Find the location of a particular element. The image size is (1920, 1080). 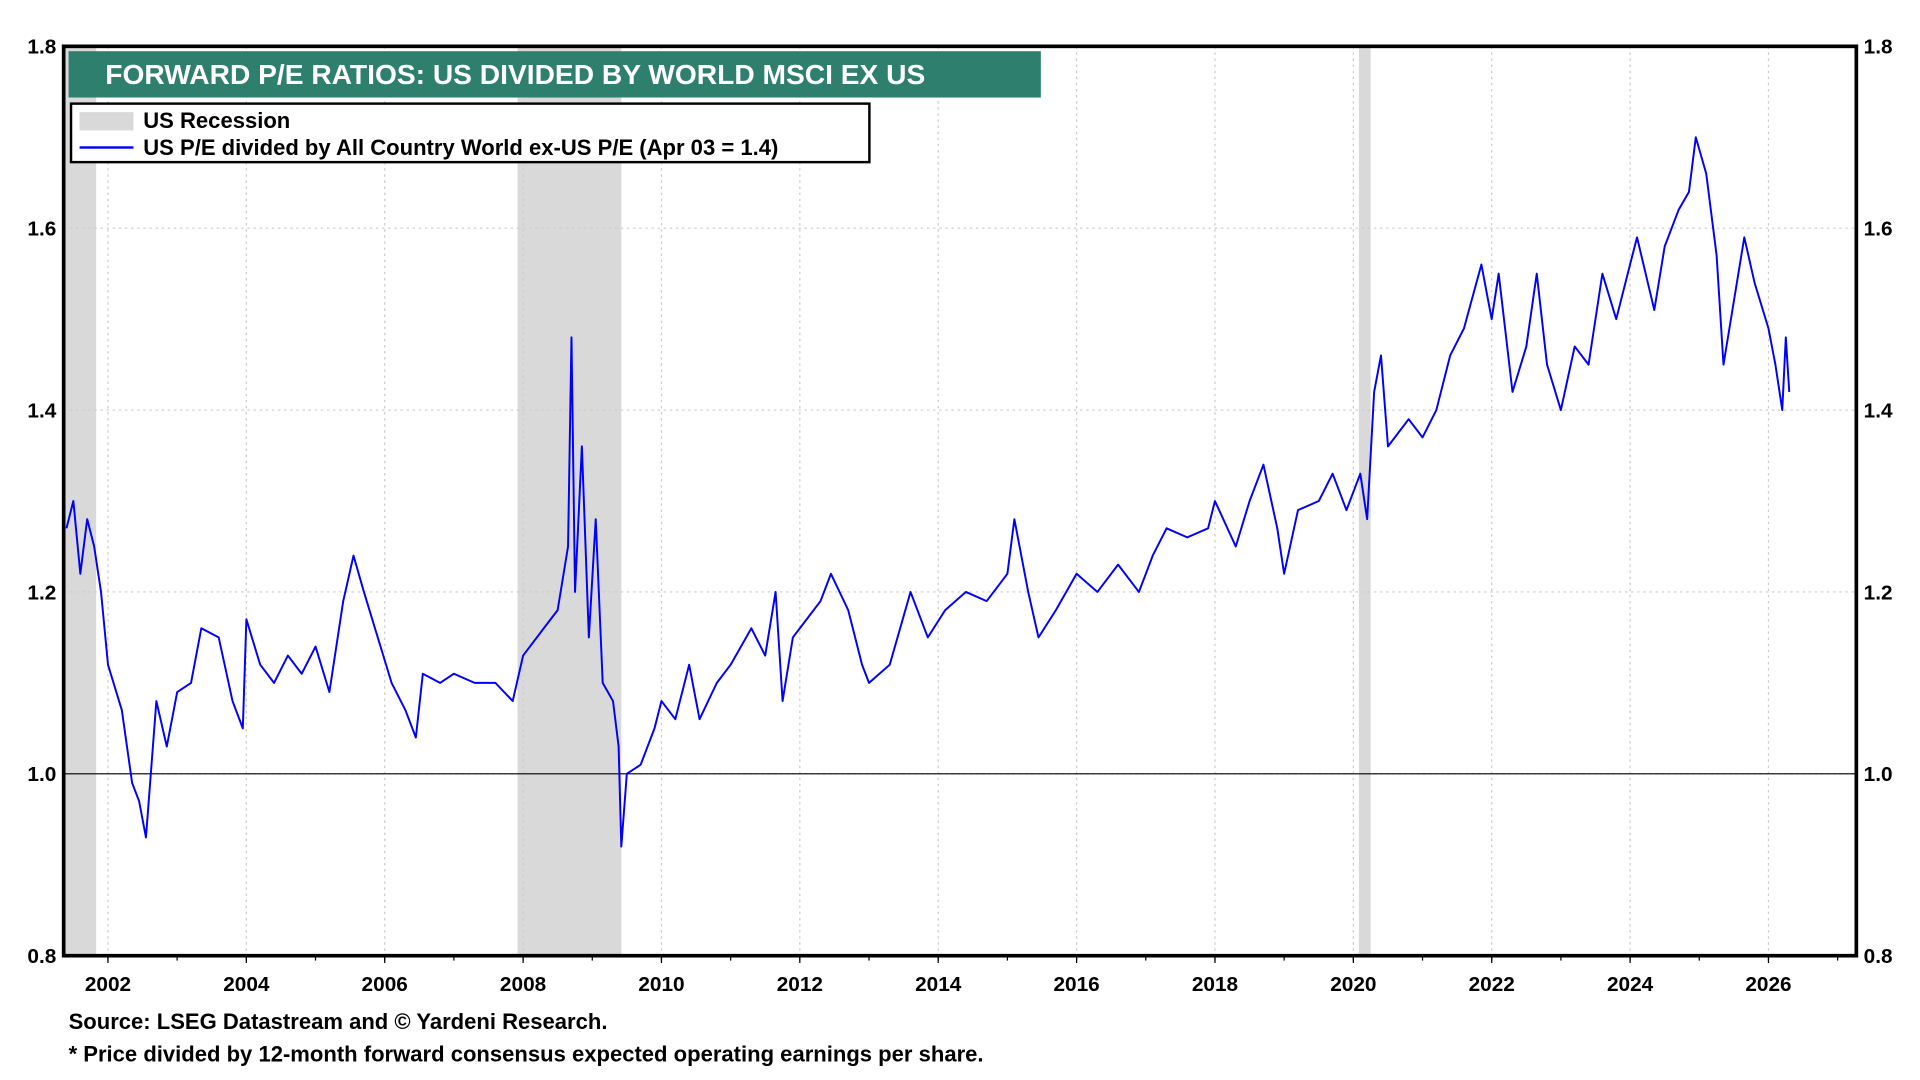

y-tick-label-left: 1.2 is located at coordinates (41, 592).